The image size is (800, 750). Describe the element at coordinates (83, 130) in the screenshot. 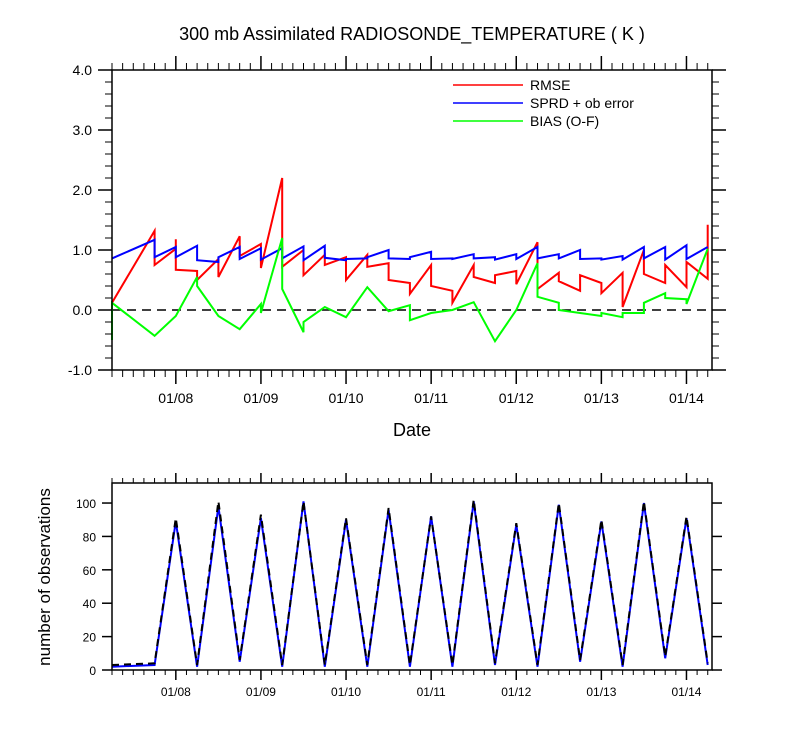

I see `top-ytick-label: 3.0` at that location.